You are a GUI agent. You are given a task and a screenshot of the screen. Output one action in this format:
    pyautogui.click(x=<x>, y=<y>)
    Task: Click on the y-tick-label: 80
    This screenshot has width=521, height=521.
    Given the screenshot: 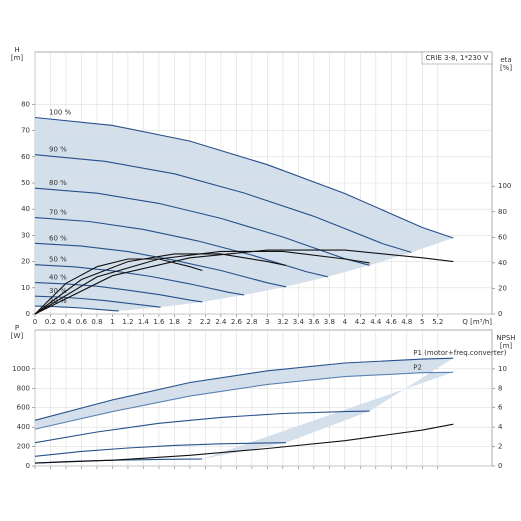 What is the action you would take?
    pyautogui.click(x=25, y=104)
    